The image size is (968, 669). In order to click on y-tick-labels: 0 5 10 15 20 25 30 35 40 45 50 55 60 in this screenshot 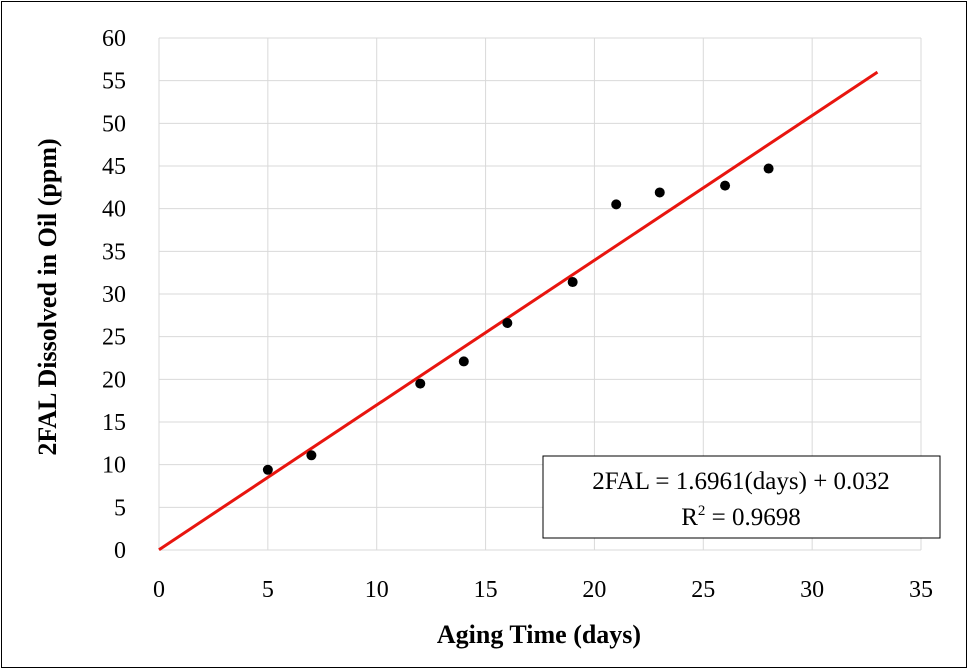, I will do `click(114, 295)`.